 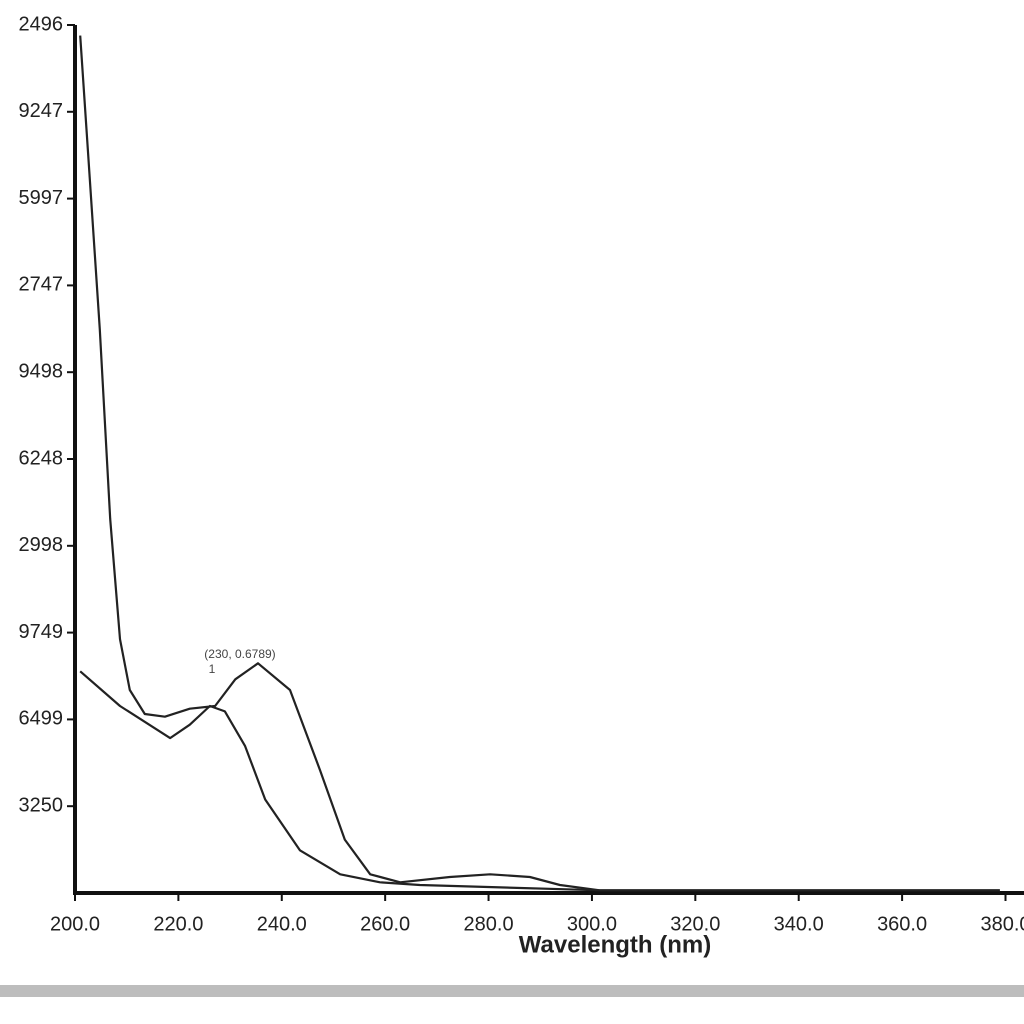 What do you see at coordinates (41, 458) in the screenshot?
I see `y-tick-label: 6248` at bounding box center [41, 458].